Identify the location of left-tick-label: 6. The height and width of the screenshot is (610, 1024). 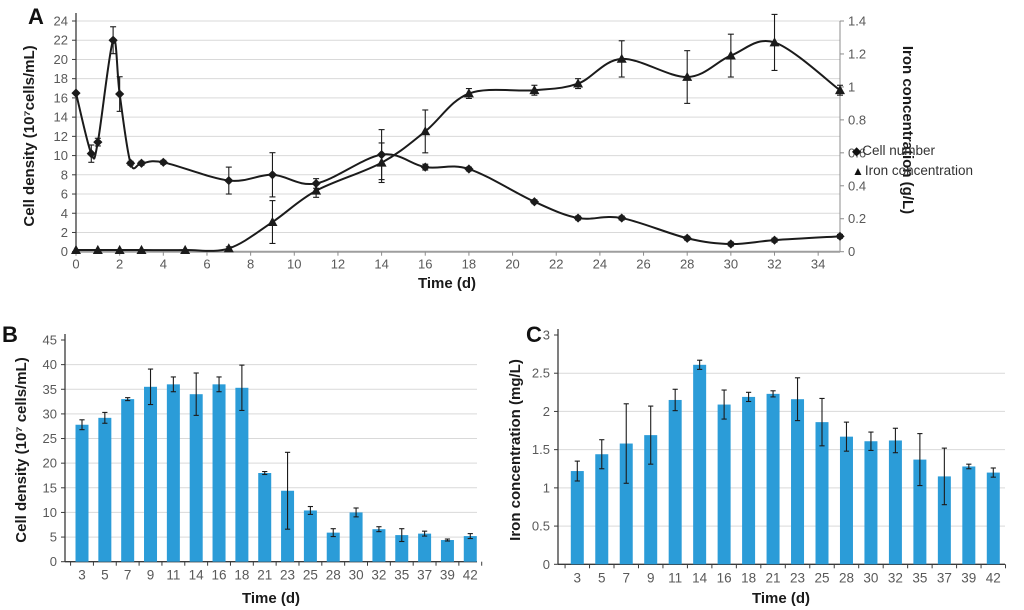
(64, 194).